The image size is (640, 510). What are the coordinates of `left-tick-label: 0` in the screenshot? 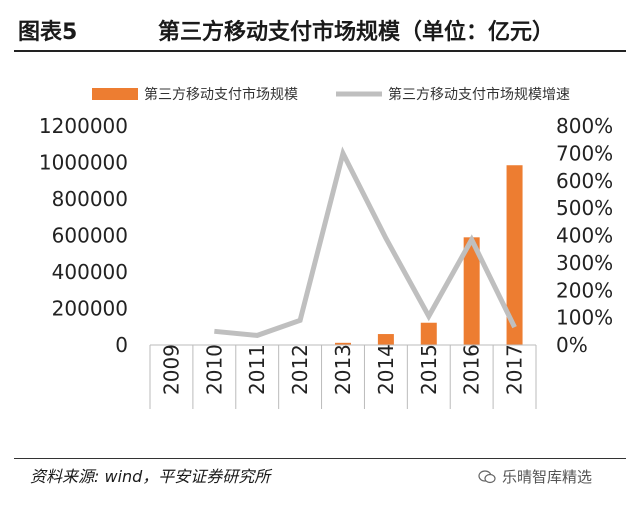 It's located at (121, 345).